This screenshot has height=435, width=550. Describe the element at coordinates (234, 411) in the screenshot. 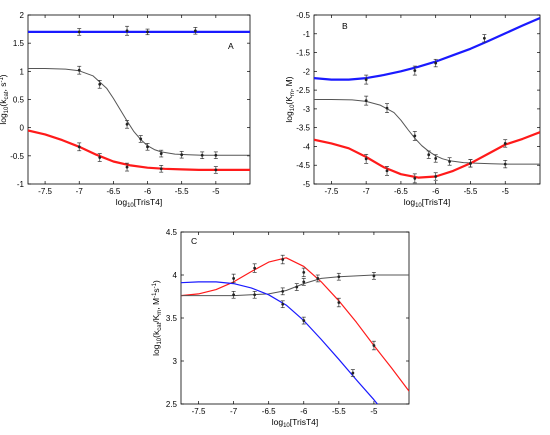

I see `x-tick-label: -7` at that location.